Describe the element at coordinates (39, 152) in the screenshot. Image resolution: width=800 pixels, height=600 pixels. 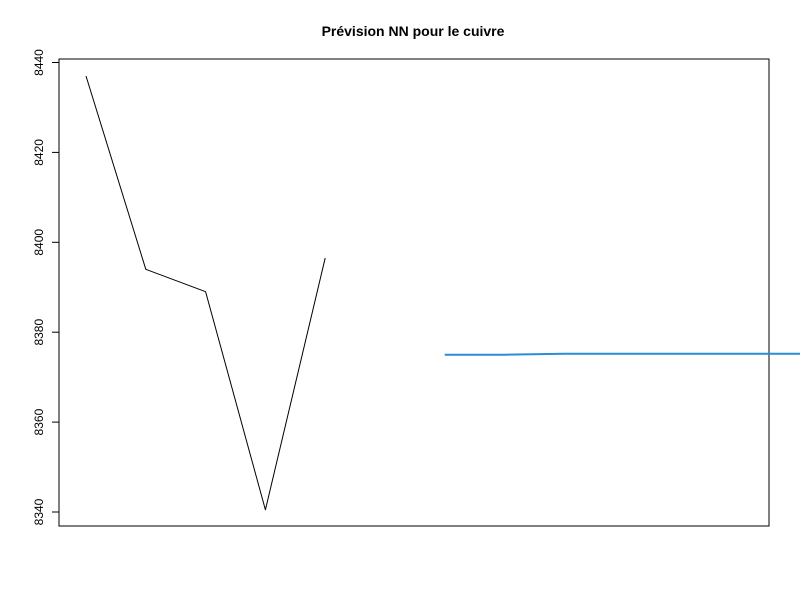
I see `y-tick-label: 8420` at that location.